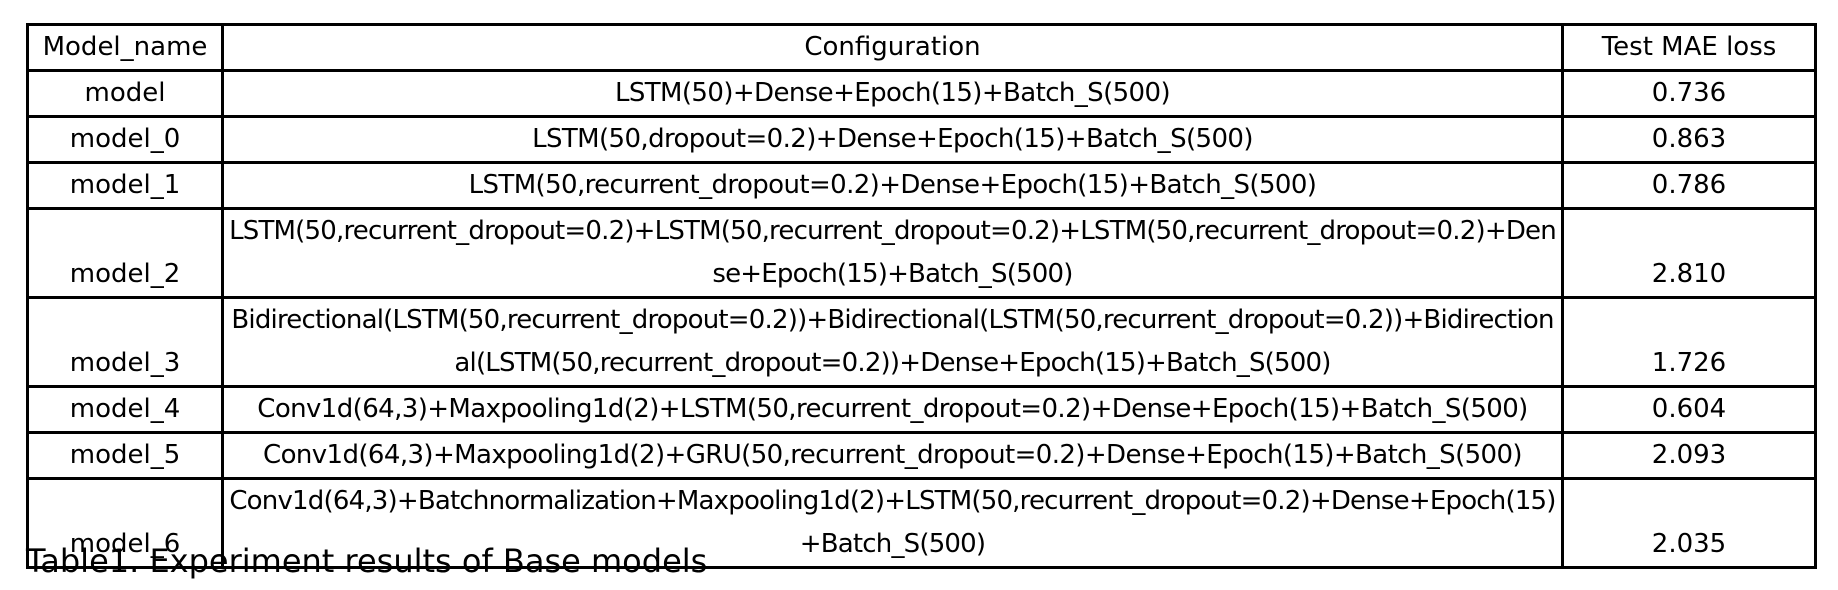 The image size is (1838, 590). What do you see at coordinates (892, 47) in the screenshot?
I see `header-configuration: Configuration` at bounding box center [892, 47].